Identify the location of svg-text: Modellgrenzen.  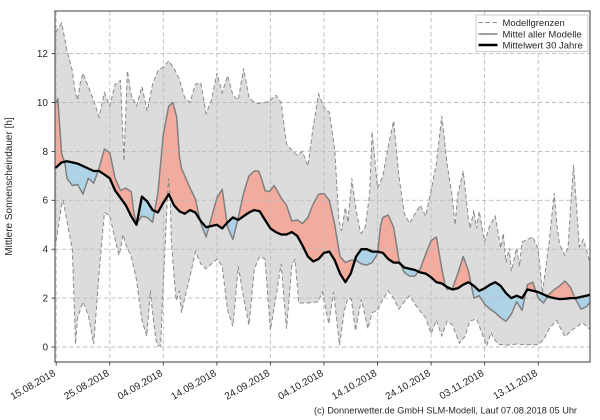
(534, 23).